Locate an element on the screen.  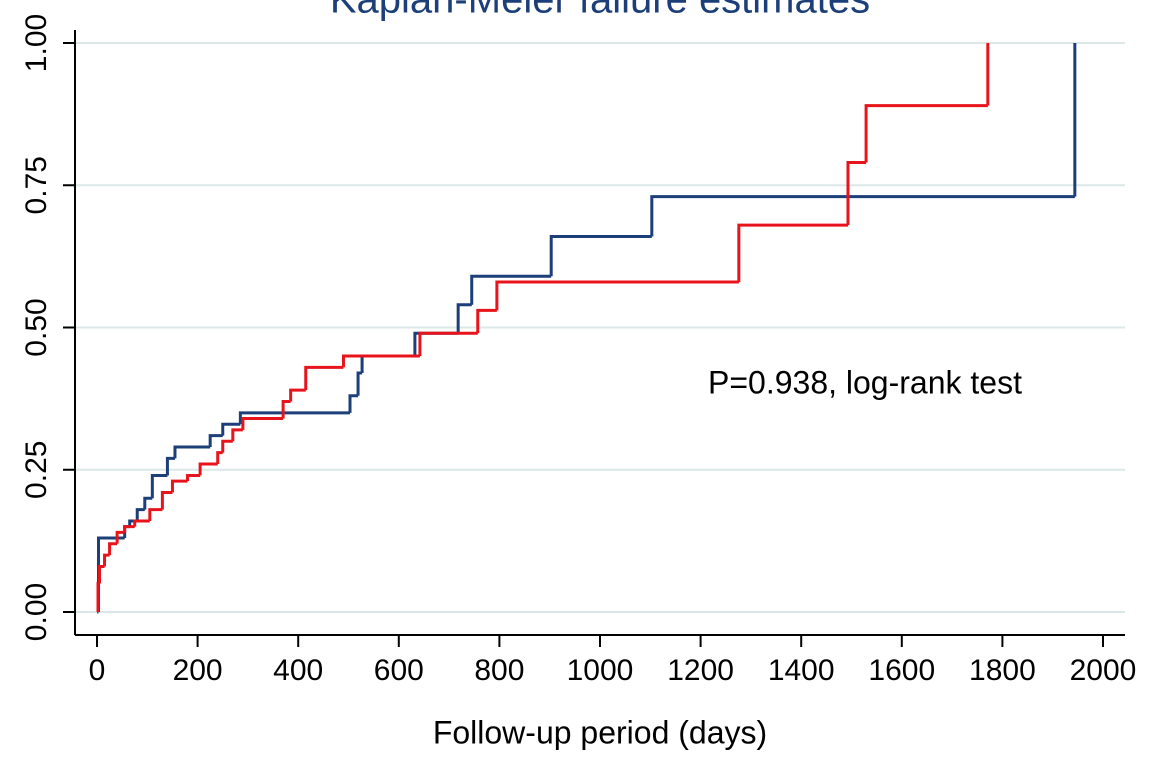
x-tick-label: 0 is located at coordinates (97, 670).